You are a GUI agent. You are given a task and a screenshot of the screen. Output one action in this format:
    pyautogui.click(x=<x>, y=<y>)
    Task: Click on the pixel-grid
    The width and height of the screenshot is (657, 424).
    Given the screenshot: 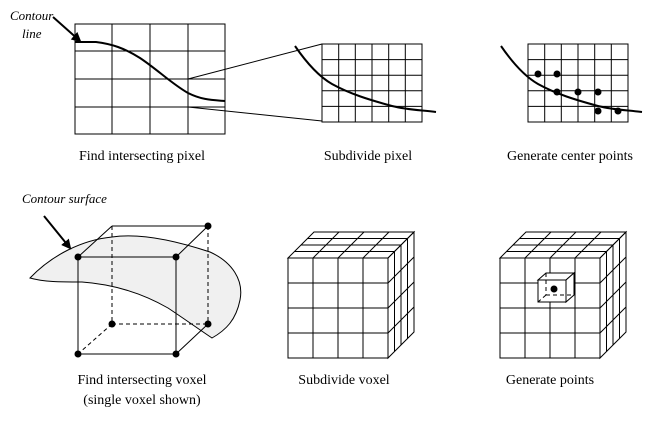 What is the action you would take?
    pyautogui.click(x=150, y=79)
    